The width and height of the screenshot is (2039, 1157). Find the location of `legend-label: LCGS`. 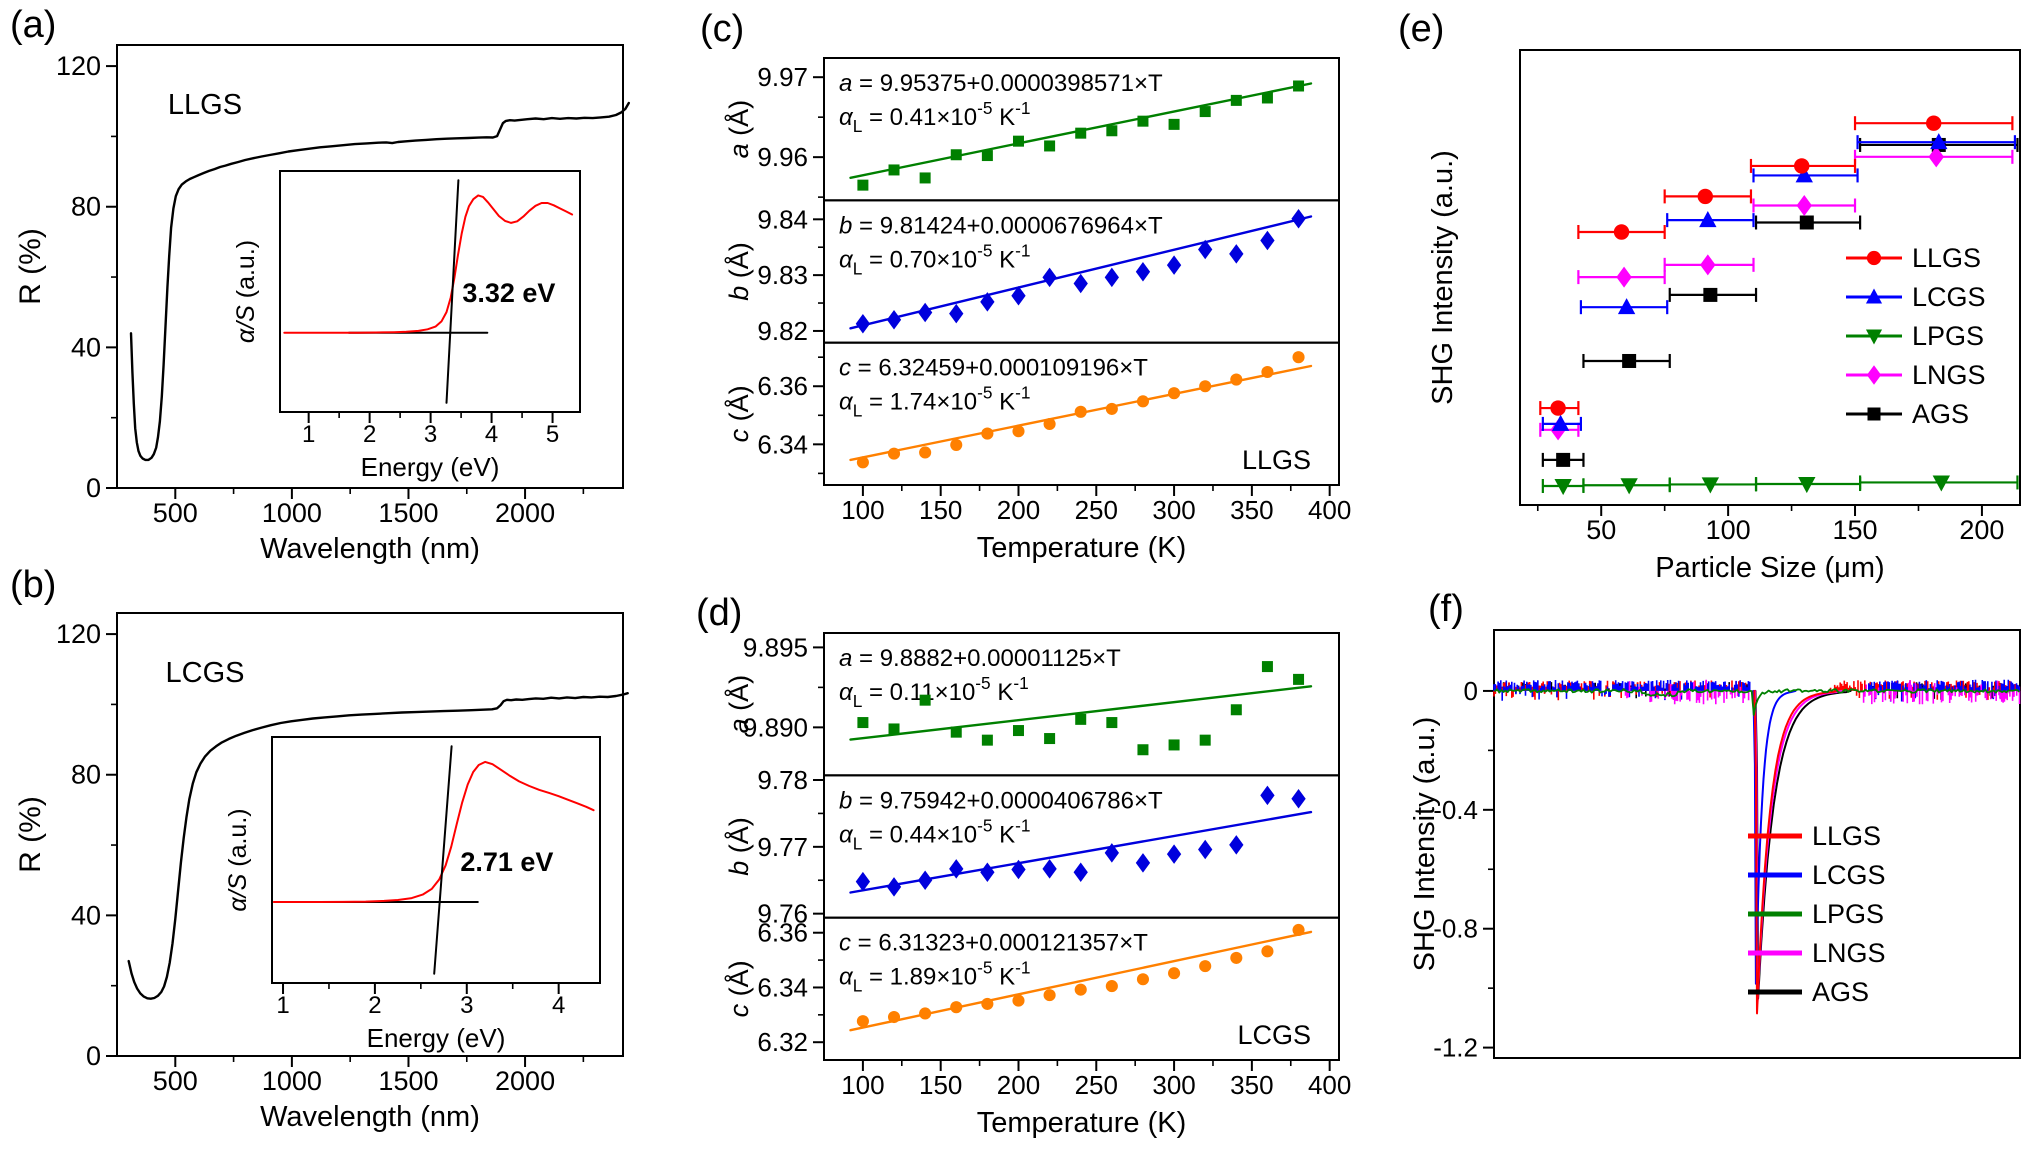

legend-label: LCGS is located at coordinates (1949, 297).